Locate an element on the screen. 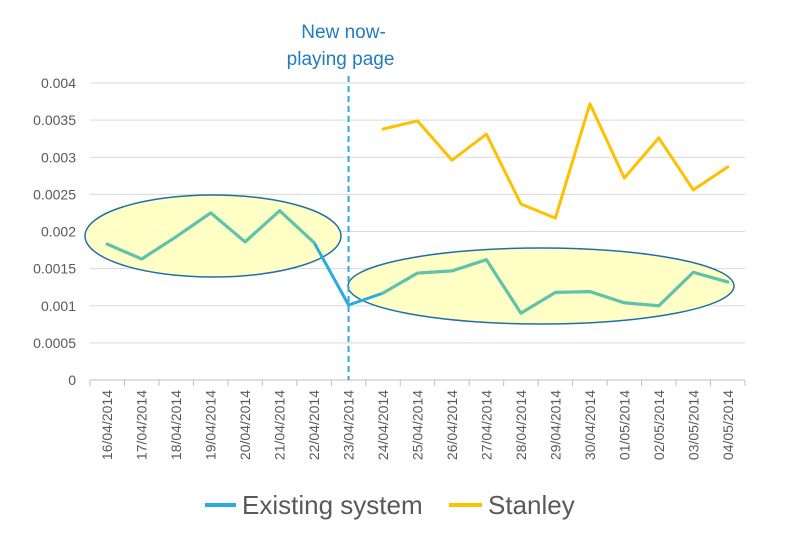  legend: Existing system Stanley is located at coordinates (390, 505).